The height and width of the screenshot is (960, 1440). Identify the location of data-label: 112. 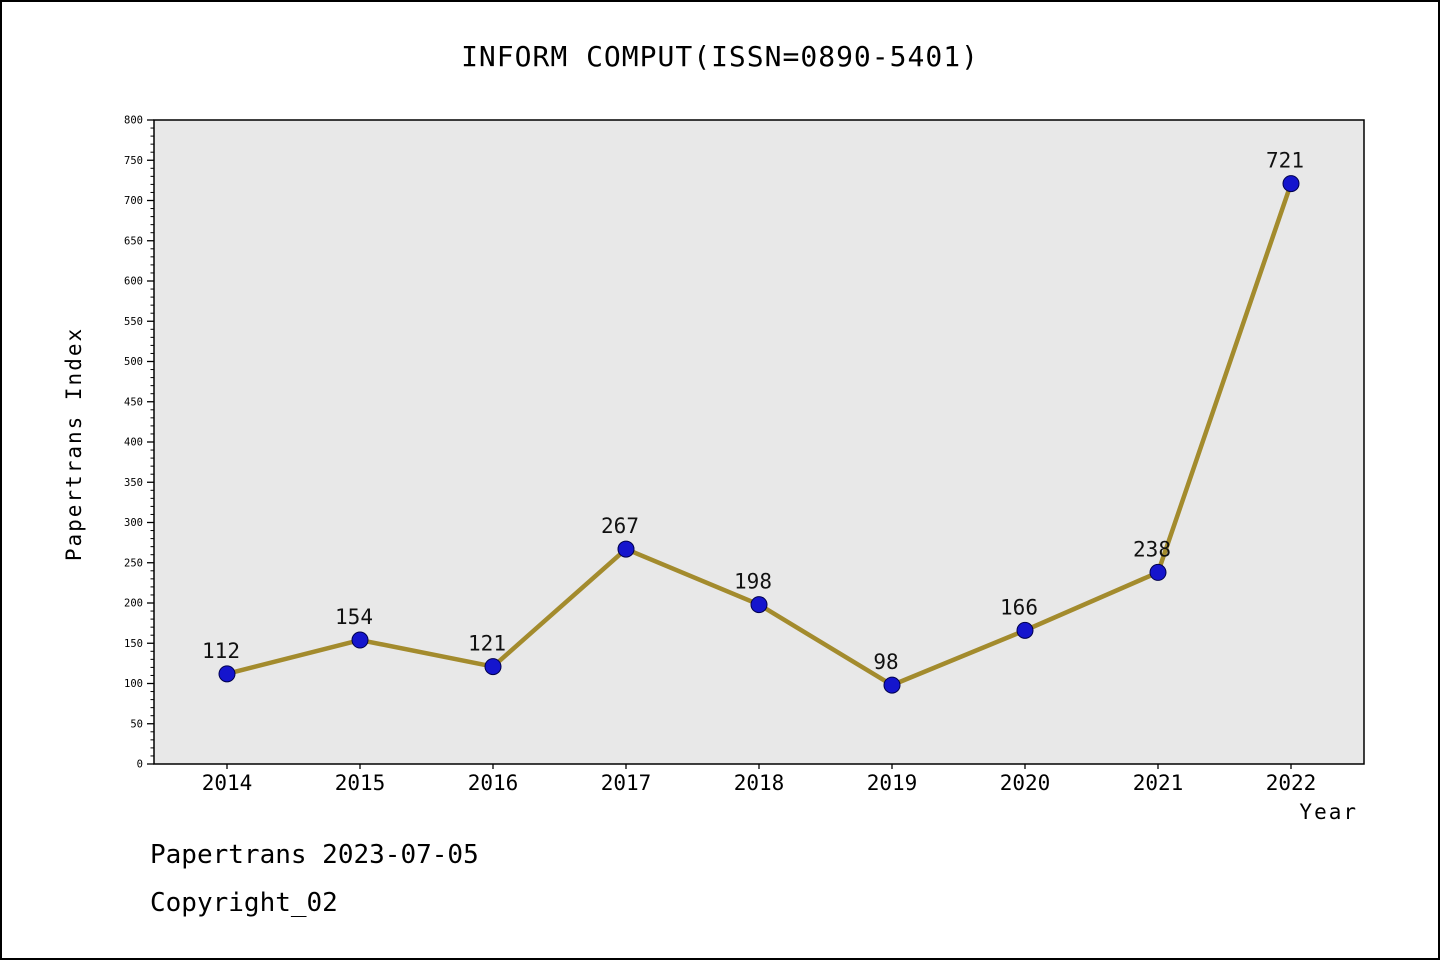
(221, 651).